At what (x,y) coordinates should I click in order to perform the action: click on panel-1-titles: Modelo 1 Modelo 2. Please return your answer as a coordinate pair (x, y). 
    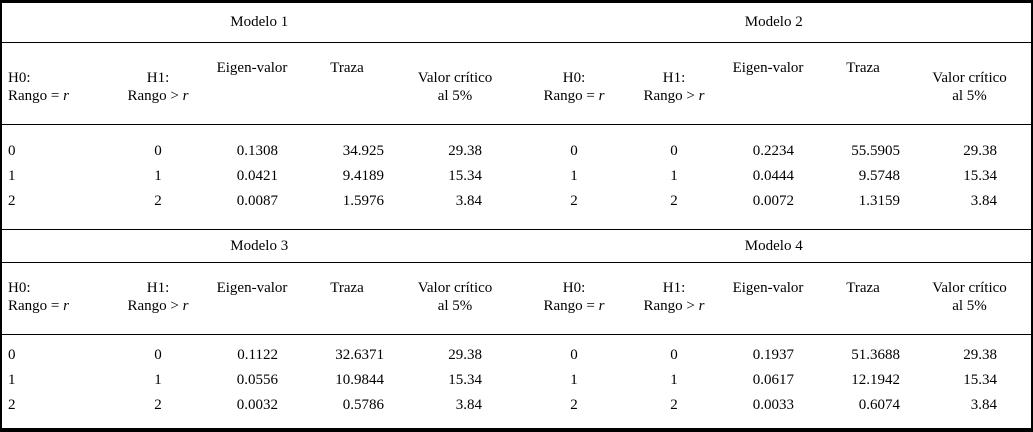
    Looking at the image, I should click on (516, 23).